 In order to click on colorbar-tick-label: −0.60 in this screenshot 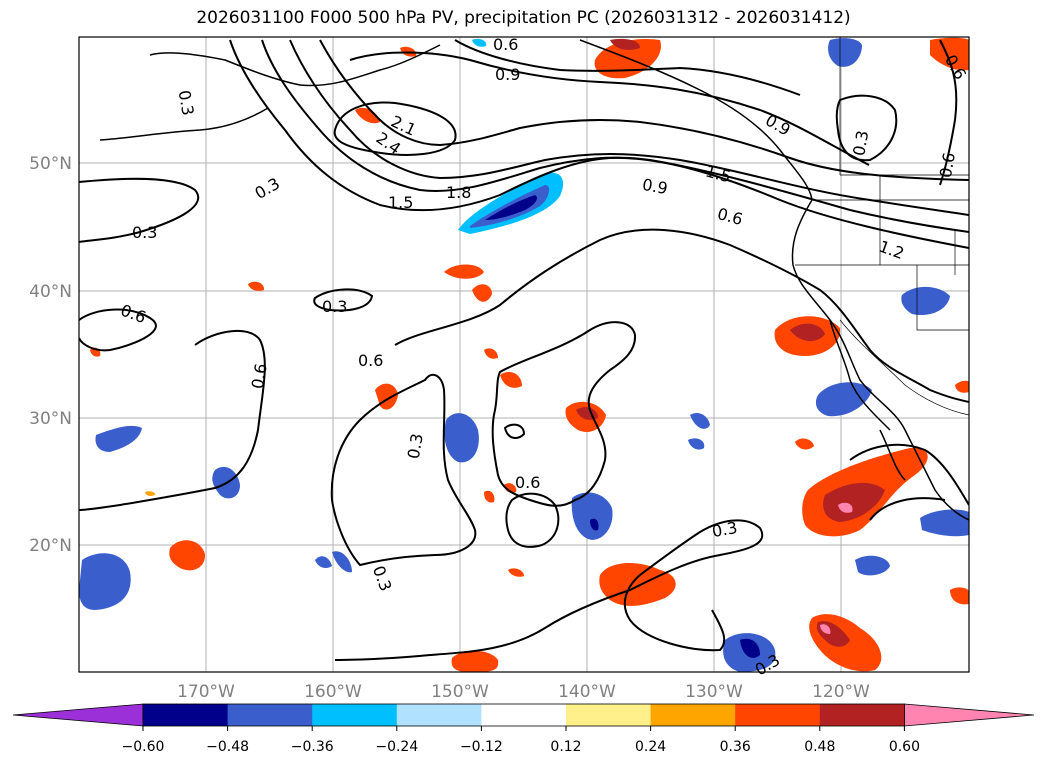, I will do `click(143, 747)`.